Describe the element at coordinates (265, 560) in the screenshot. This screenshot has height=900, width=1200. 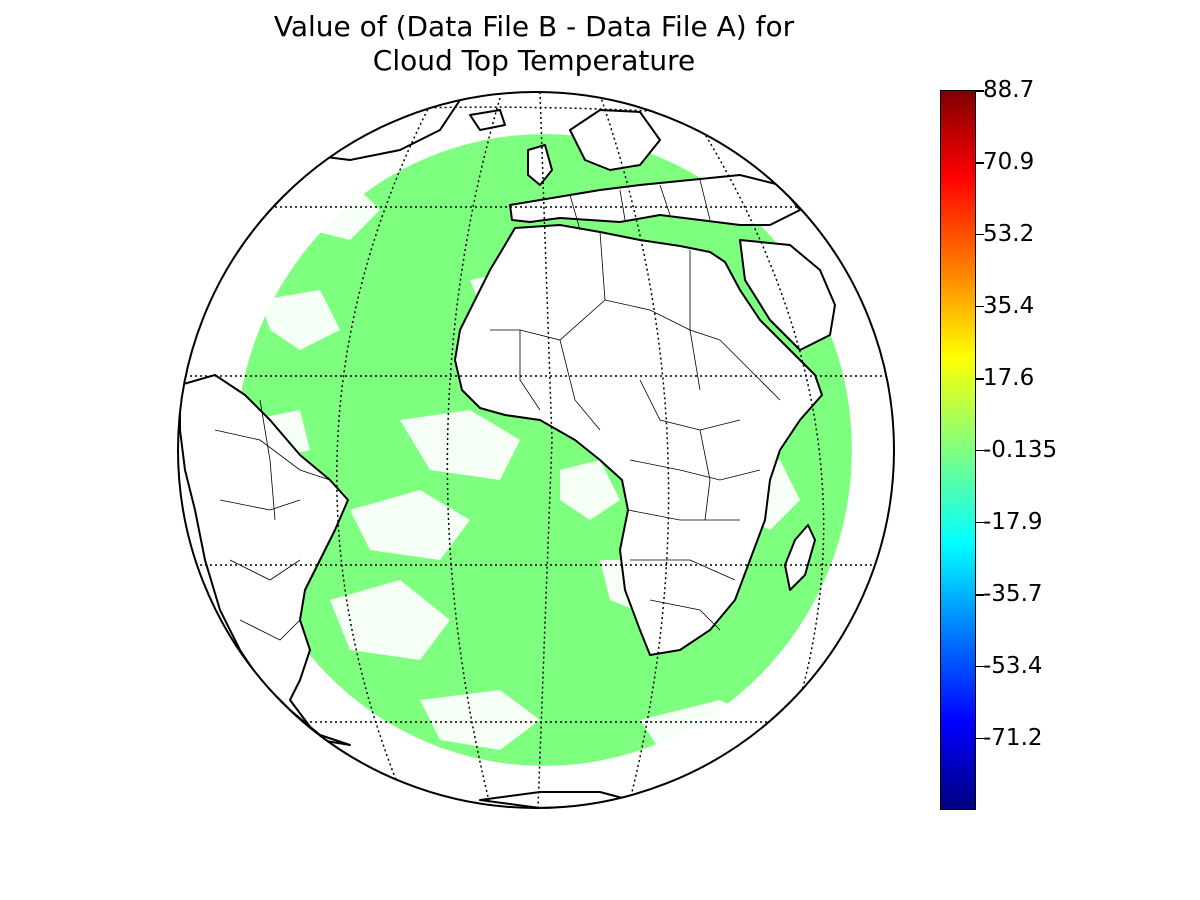
I see `south-america-land` at that location.